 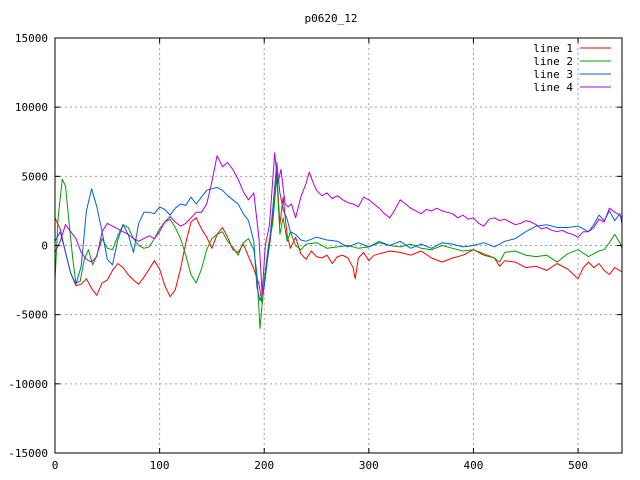 What do you see at coordinates (264, 465) in the screenshot?
I see `x-tick-label: 200` at bounding box center [264, 465].